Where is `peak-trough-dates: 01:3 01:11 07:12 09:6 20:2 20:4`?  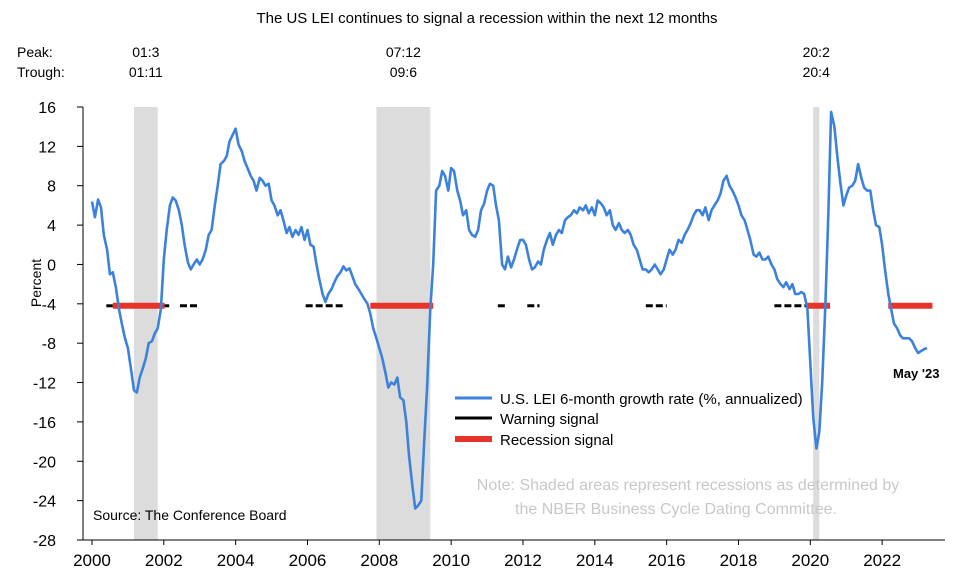
peak-trough-dates: 01:3 01:11 07:12 09:6 20:2 20:4 is located at coordinates (479, 62).